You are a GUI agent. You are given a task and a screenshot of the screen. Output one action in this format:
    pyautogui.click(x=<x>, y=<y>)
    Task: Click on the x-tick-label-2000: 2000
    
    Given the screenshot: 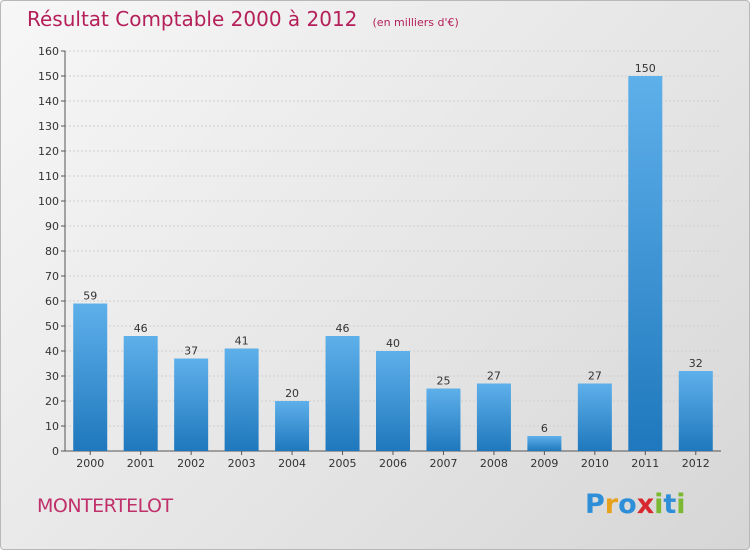 What is the action you would take?
    pyautogui.click(x=90, y=463)
    